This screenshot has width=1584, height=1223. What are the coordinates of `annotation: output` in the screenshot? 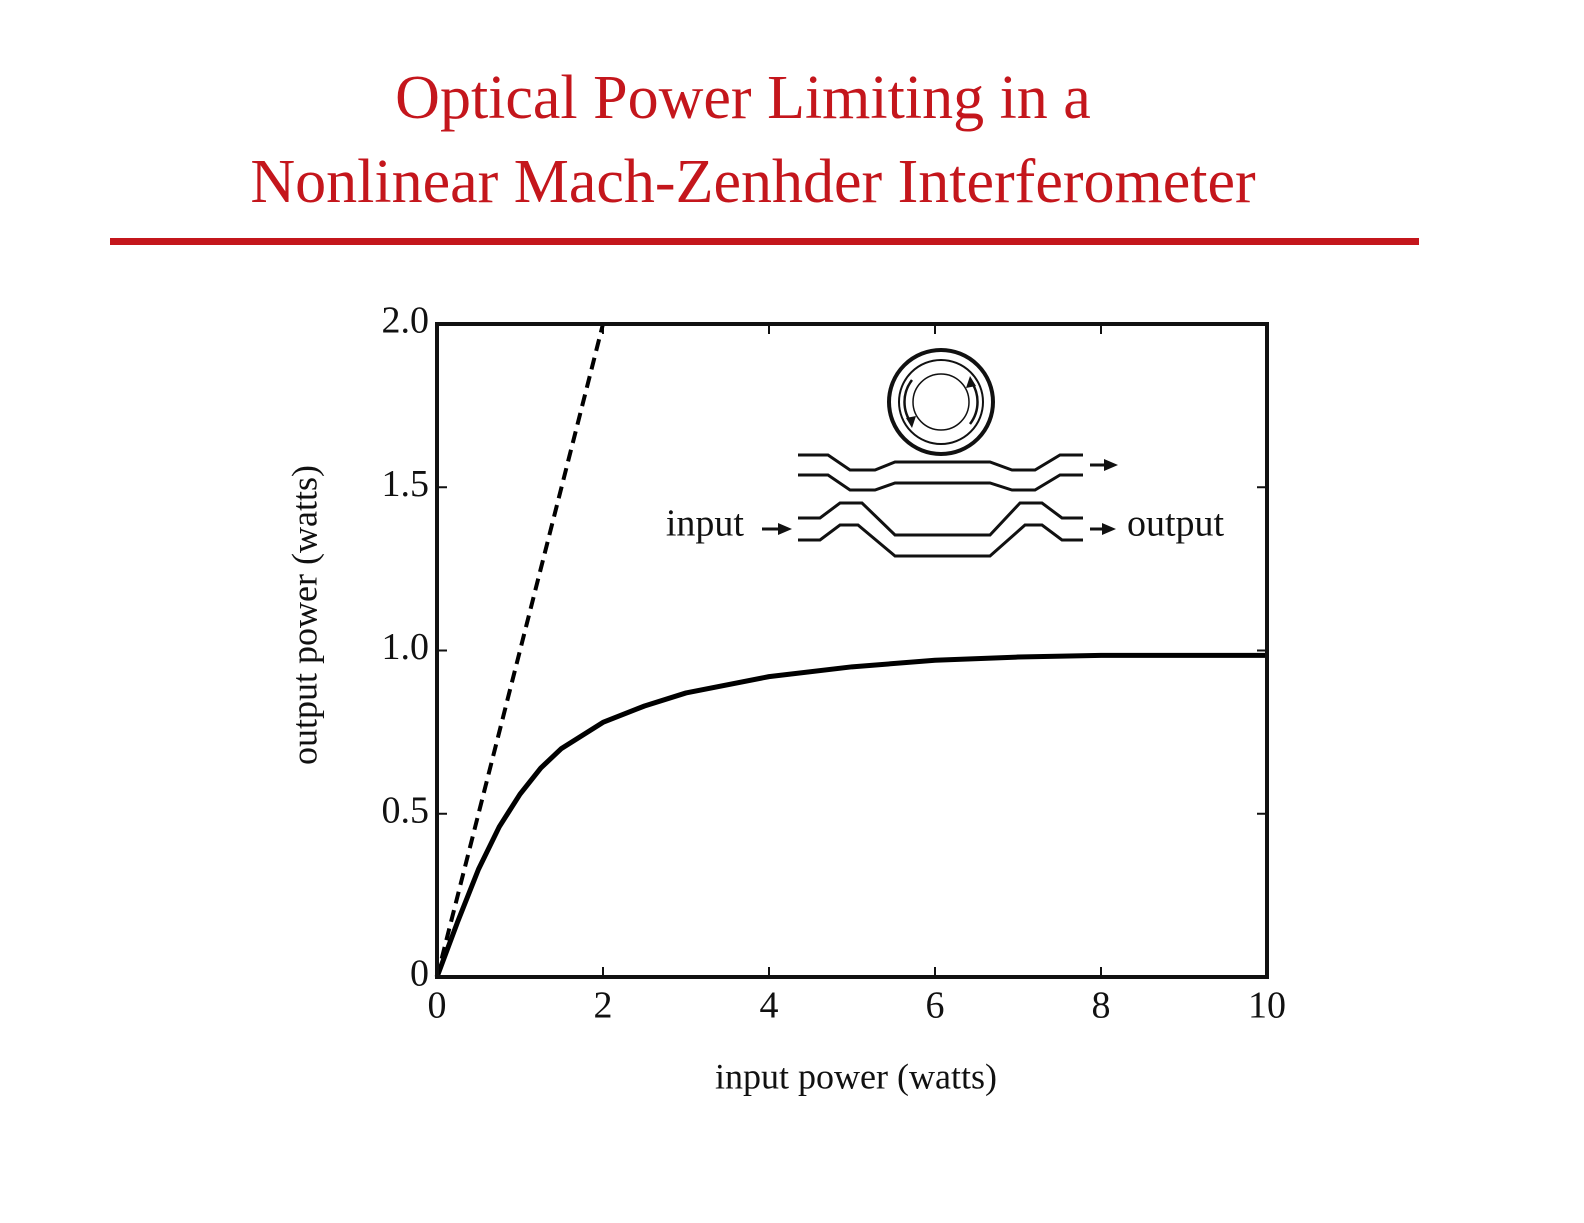 It's located at (1176, 524).